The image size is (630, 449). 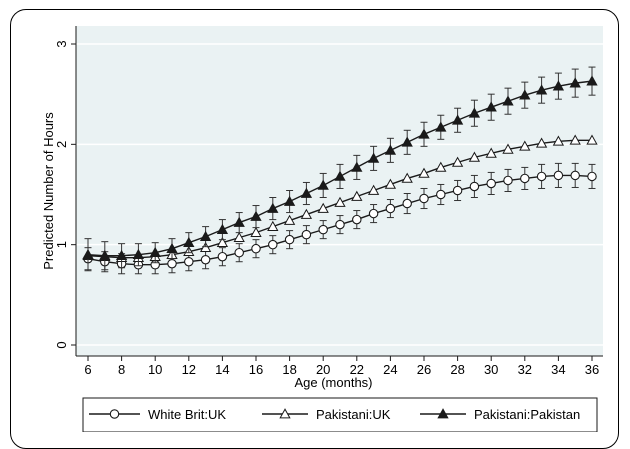 What do you see at coordinates (222, 369) in the screenshot?
I see `x-tick-label-14: 14` at bounding box center [222, 369].